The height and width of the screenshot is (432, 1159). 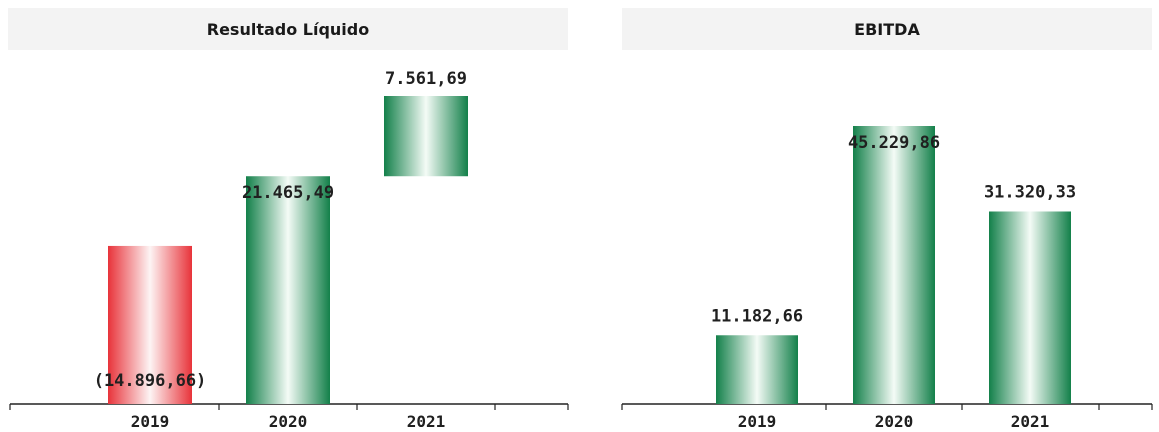 What do you see at coordinates (1030, 307) in the screenshot?
I see `chart2-bar-2021` at bounding box center [1030, 307].